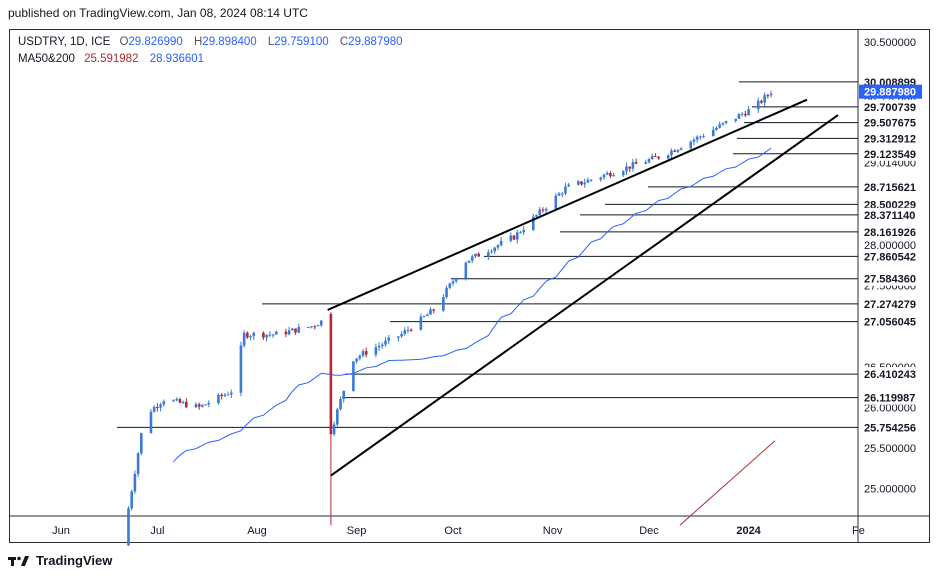 The width and height of the screenshot is (939, 579). Describe the element at coordinates (198, 42) in the screenshot. I see `high-label: H` at that location.